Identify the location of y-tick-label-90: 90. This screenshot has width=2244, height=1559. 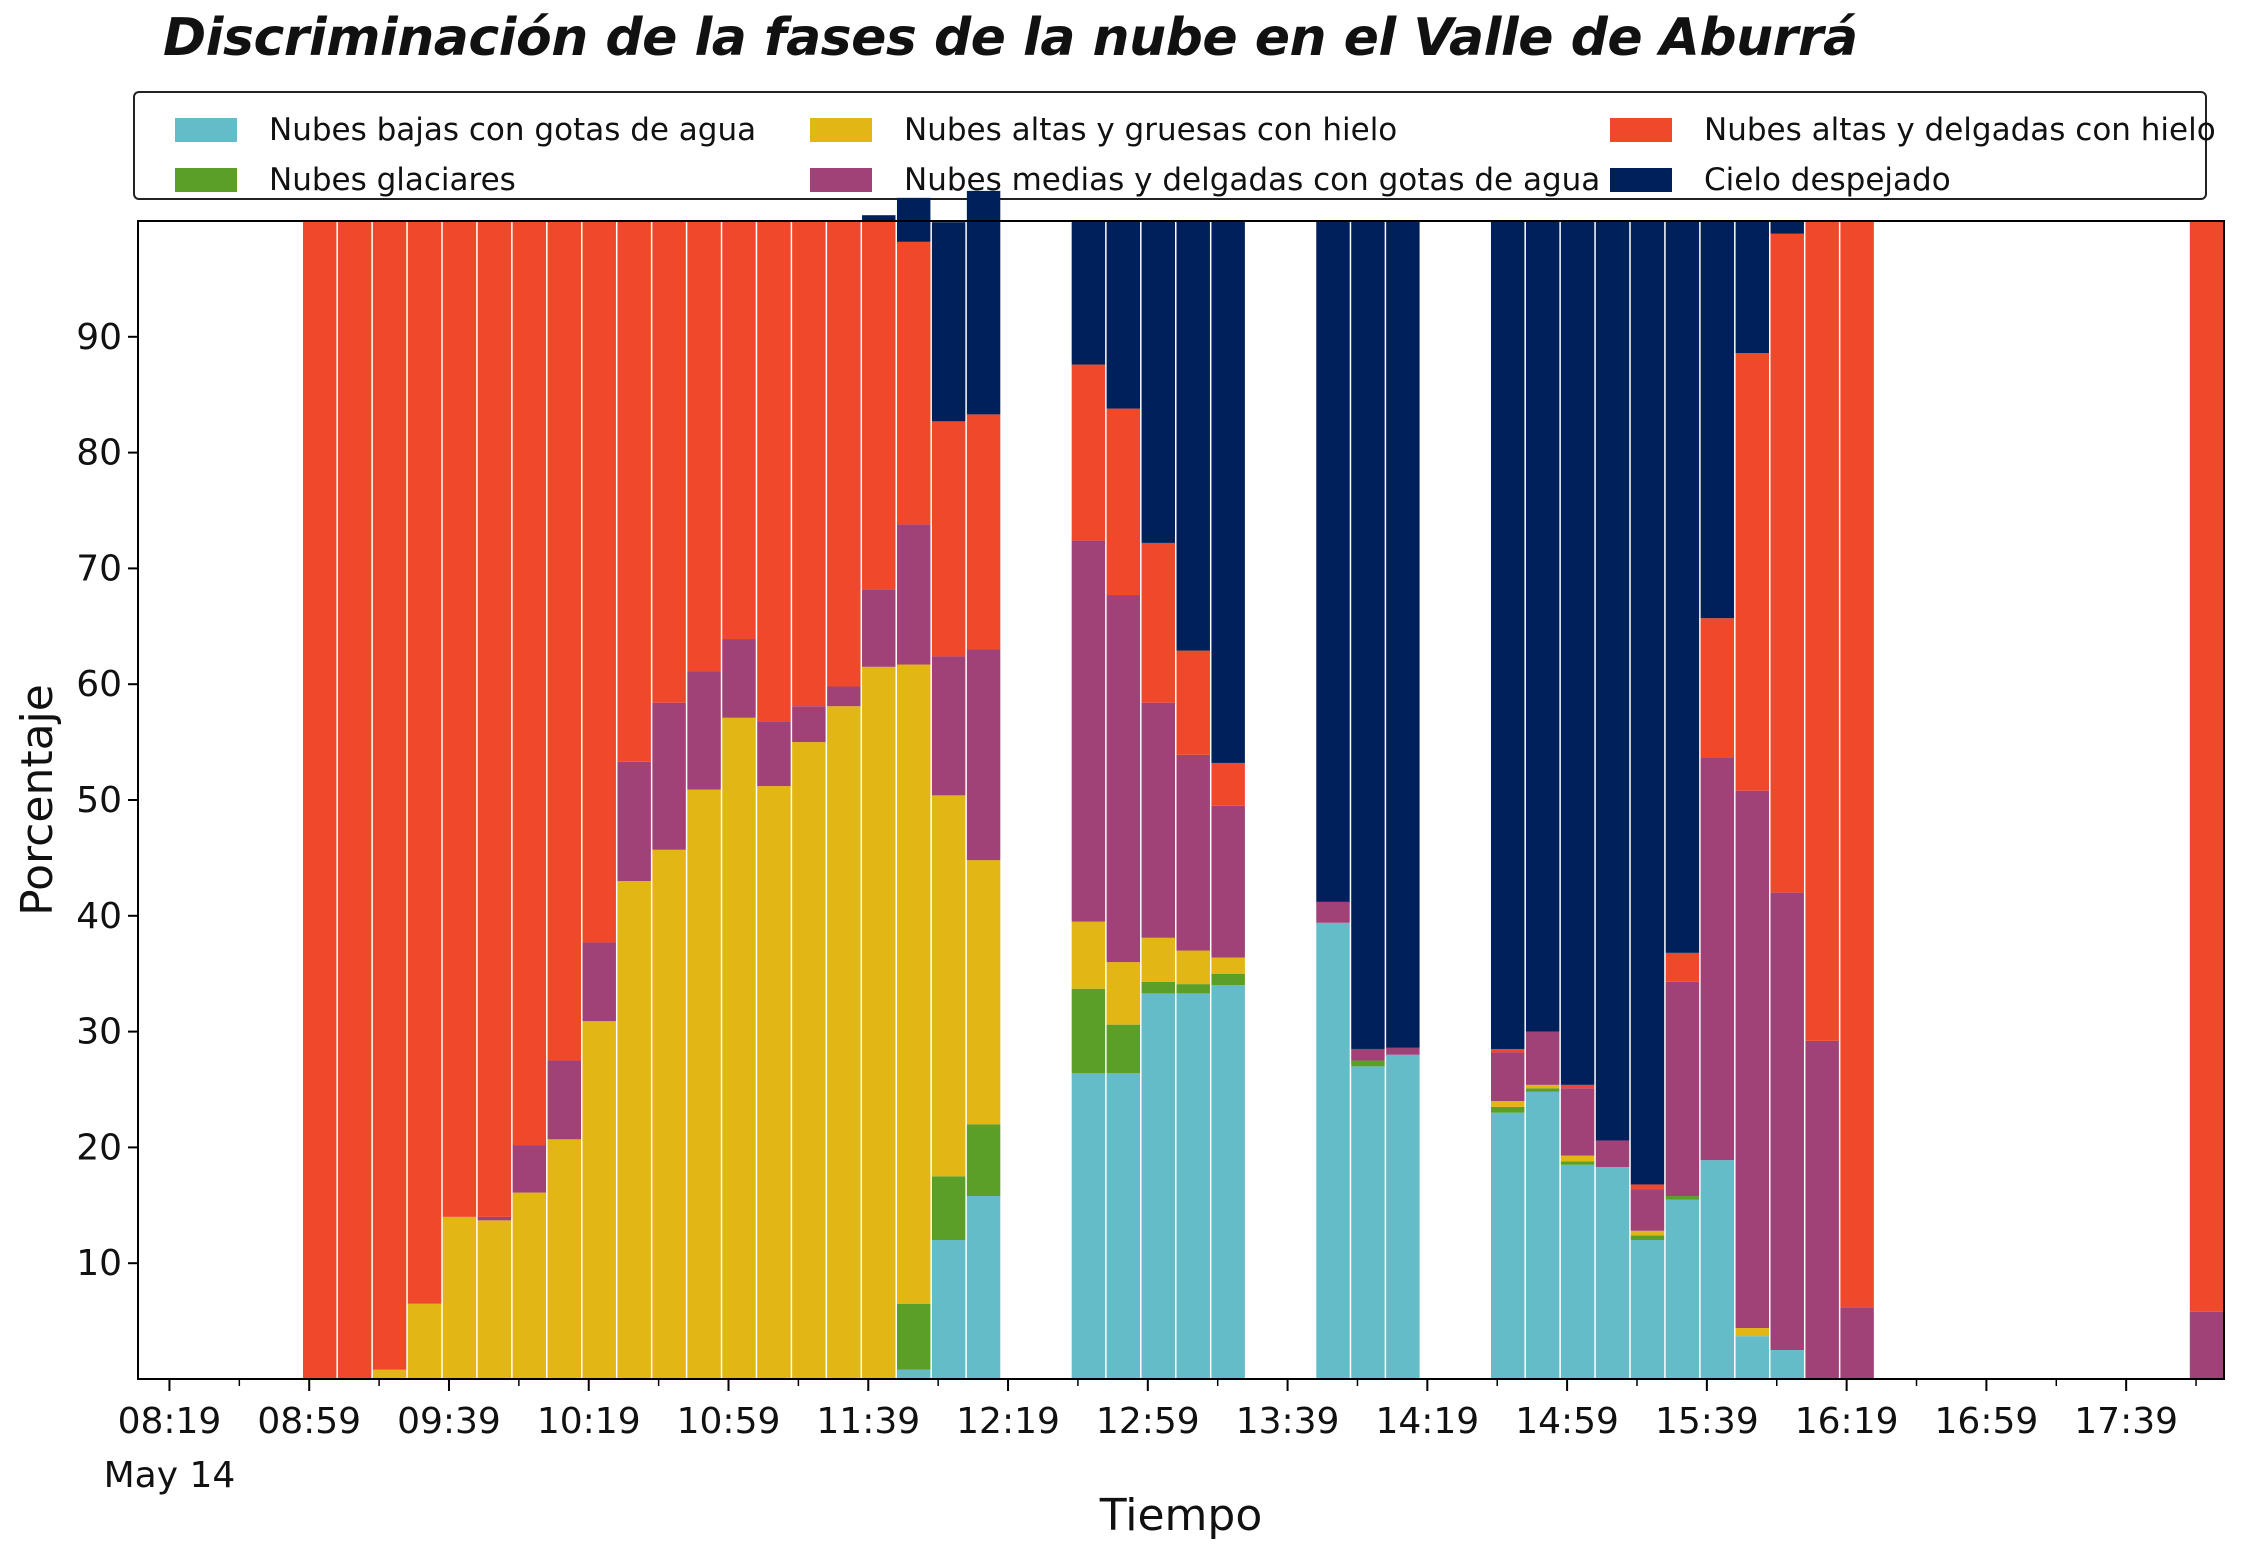
(99, 337).